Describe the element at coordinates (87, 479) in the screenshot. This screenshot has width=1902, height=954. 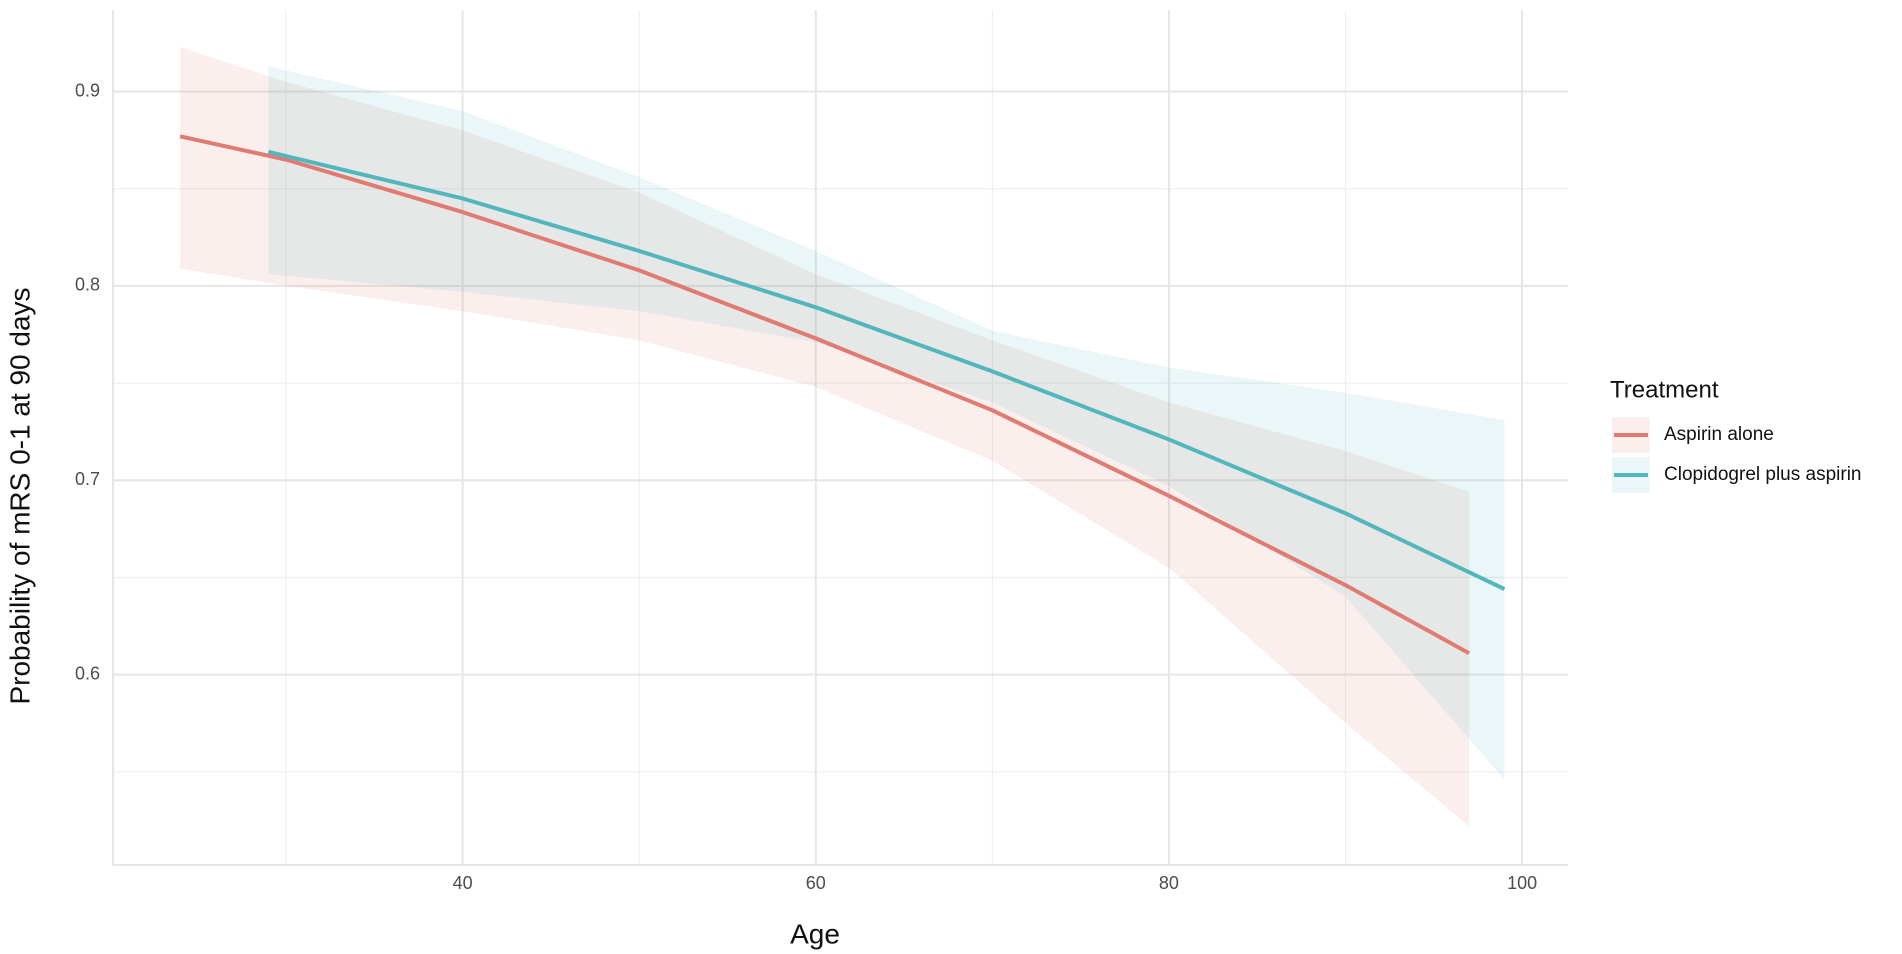
I see `y-tick-label: 0.7` at that location.